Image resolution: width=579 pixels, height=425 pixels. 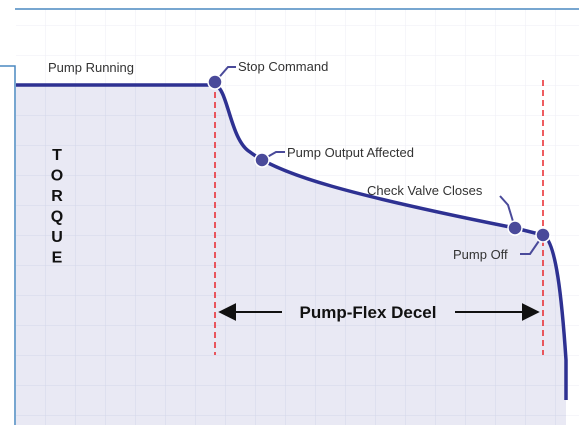 What do you see at coordinates (57, 176) in the screenshot?
I see `axis-letter: O` at bounding box center [57, 176].